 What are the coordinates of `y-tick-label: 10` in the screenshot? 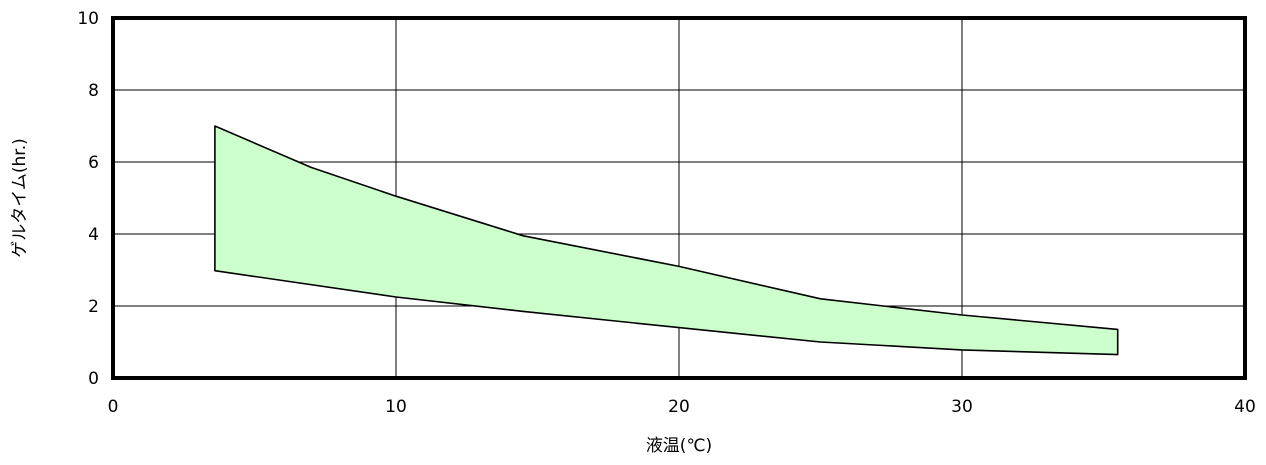 It's located at (88, 19).